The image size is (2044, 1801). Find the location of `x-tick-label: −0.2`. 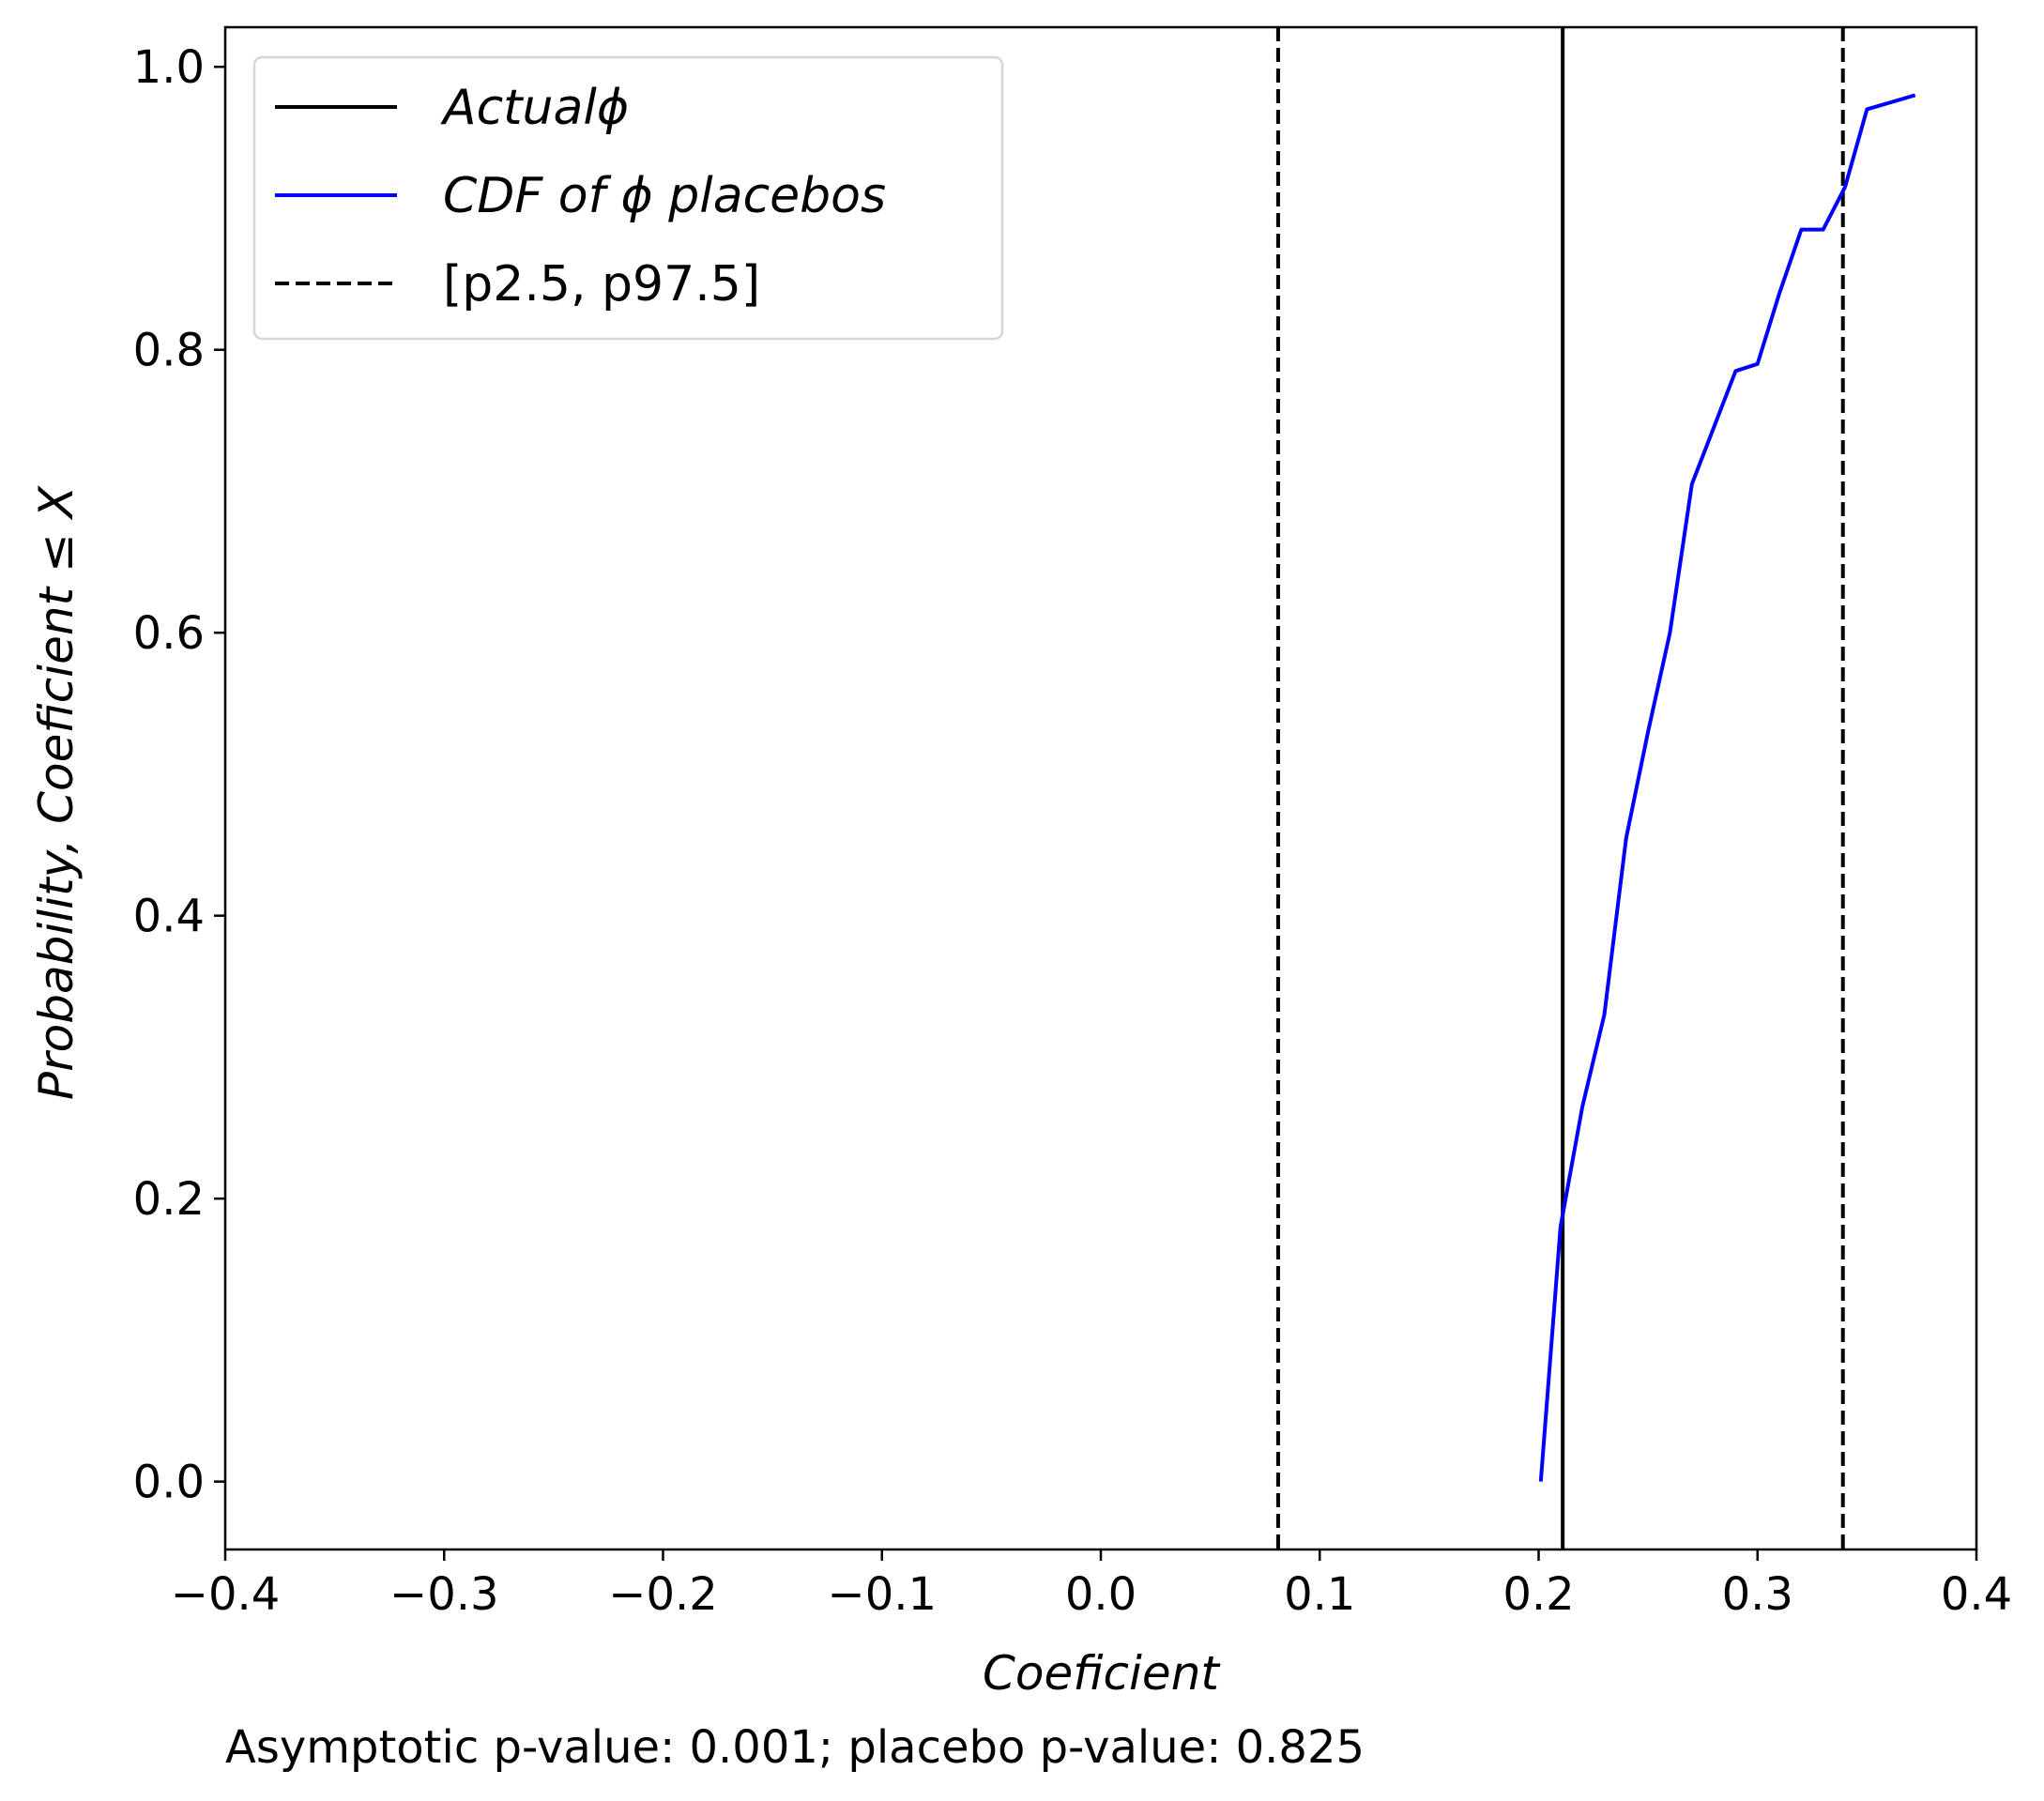

x-tick-label: −0.2 is located at coordinates (663, 1594).